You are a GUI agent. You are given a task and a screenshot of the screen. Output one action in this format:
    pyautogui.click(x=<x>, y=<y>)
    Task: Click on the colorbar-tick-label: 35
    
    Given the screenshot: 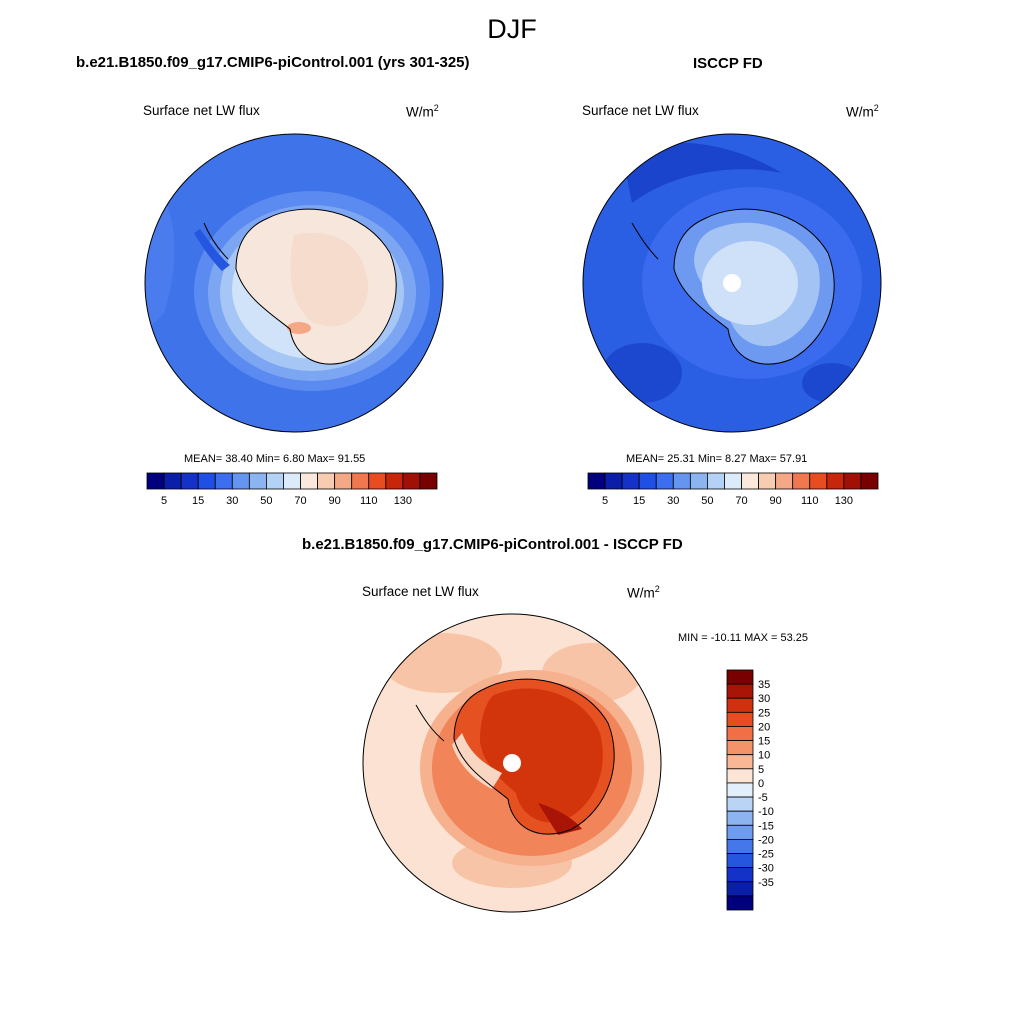 What is the action you would take?
    pyautogui.click(x=764, y=685)
    